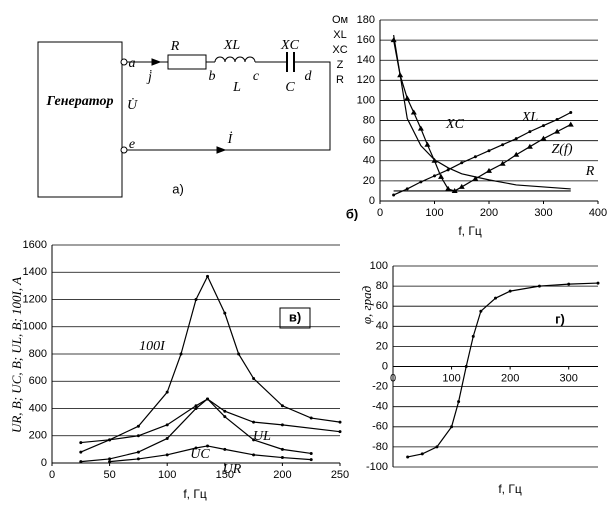 The height and width of the screenshot is (514, 612). What do you see at coordinates (200, 454) in the screenshot?
I see `annotation: UC` at bounding box center [200, 454].